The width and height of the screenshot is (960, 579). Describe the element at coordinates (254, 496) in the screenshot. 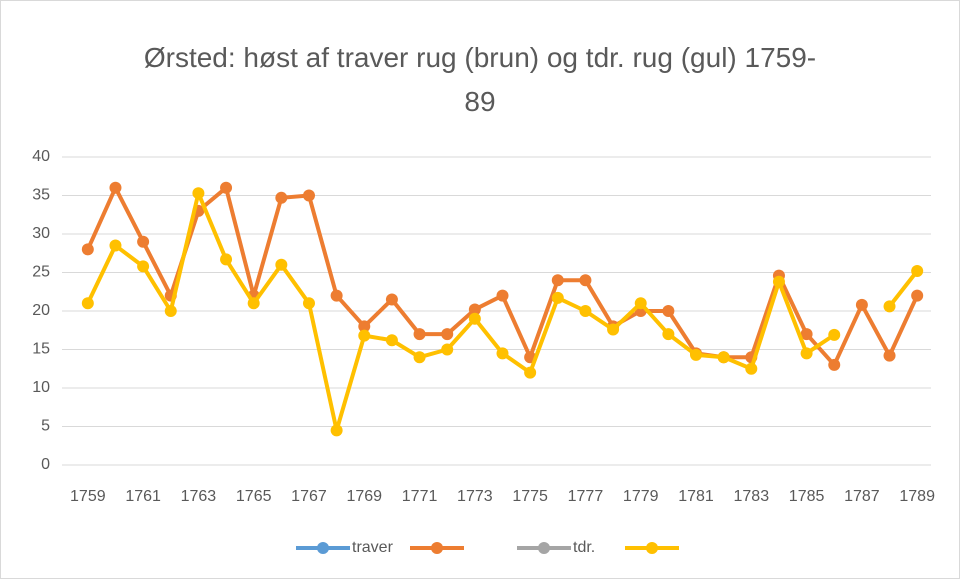

I see `x-tick-label: 1765` at that location.